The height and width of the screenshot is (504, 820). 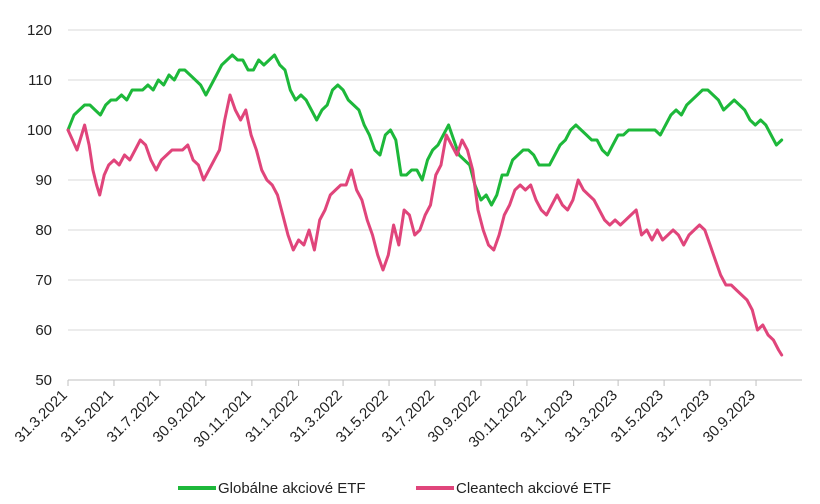 What do you see at coordinates (43, 380) in the screenshot?
I see `y-tick-label: 50` at bounding box center [43, 380].